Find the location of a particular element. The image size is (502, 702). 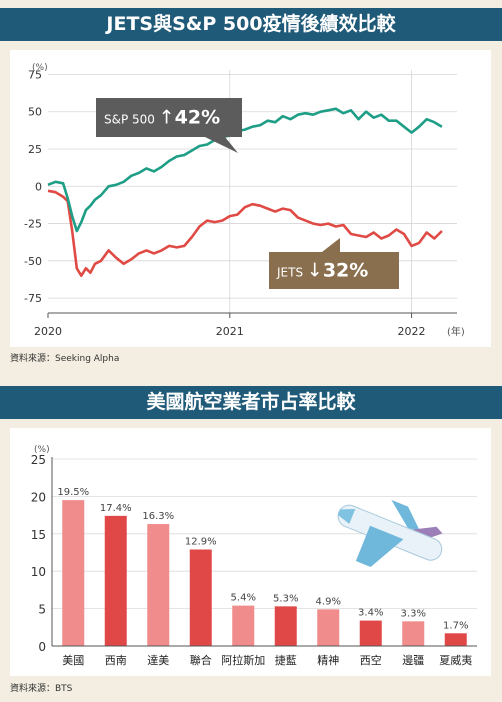

x-unit-label: (年) is located at coordinates (456, 331).